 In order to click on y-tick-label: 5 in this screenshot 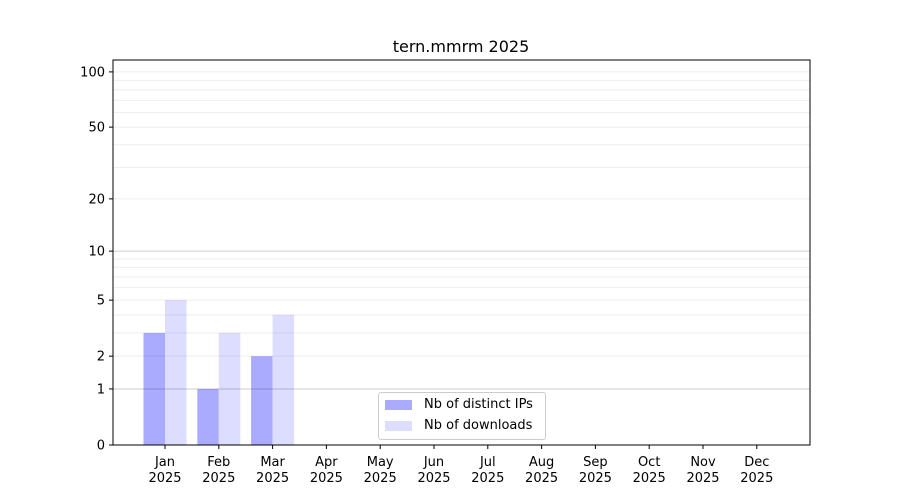, I will do `click(101, 301)`.